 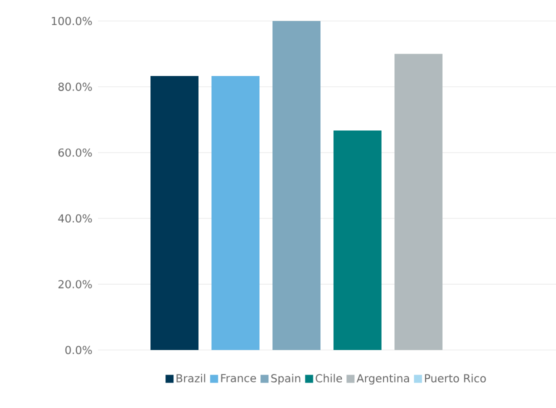 What do you see at coordinates (329, 378) in the screenshot?
I see `legend-label: Chile` at bounding box center [329, 378].